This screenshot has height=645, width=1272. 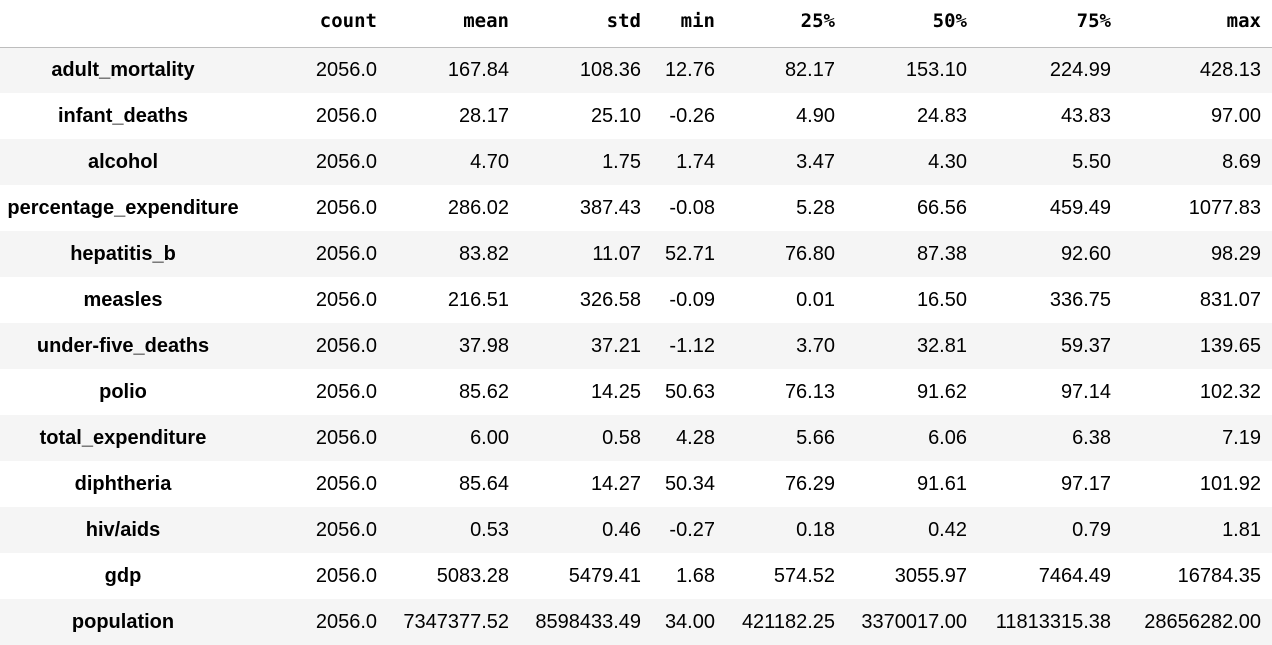 I want to click on cell-mean: 4.70, so click(x=489, y=161).